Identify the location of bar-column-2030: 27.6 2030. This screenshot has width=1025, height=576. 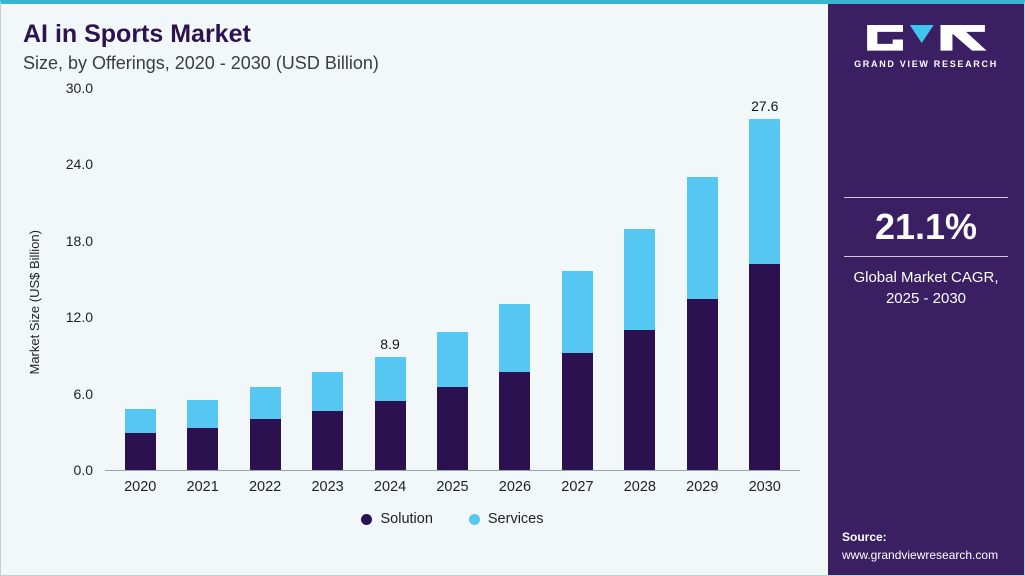
(765, 291).